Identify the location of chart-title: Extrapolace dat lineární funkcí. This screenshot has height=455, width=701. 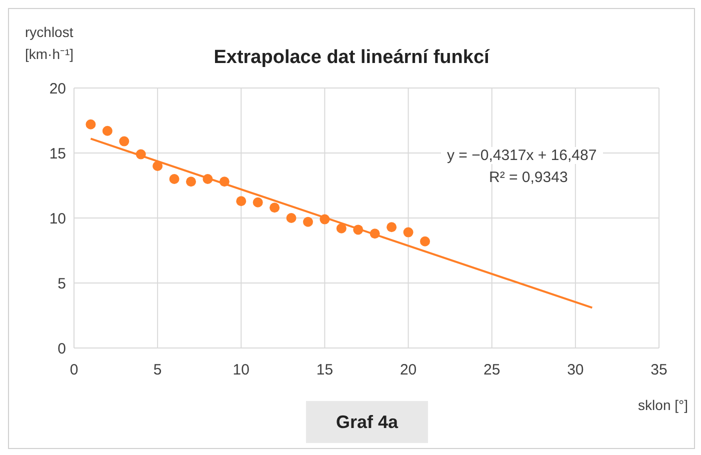
(352, 57).